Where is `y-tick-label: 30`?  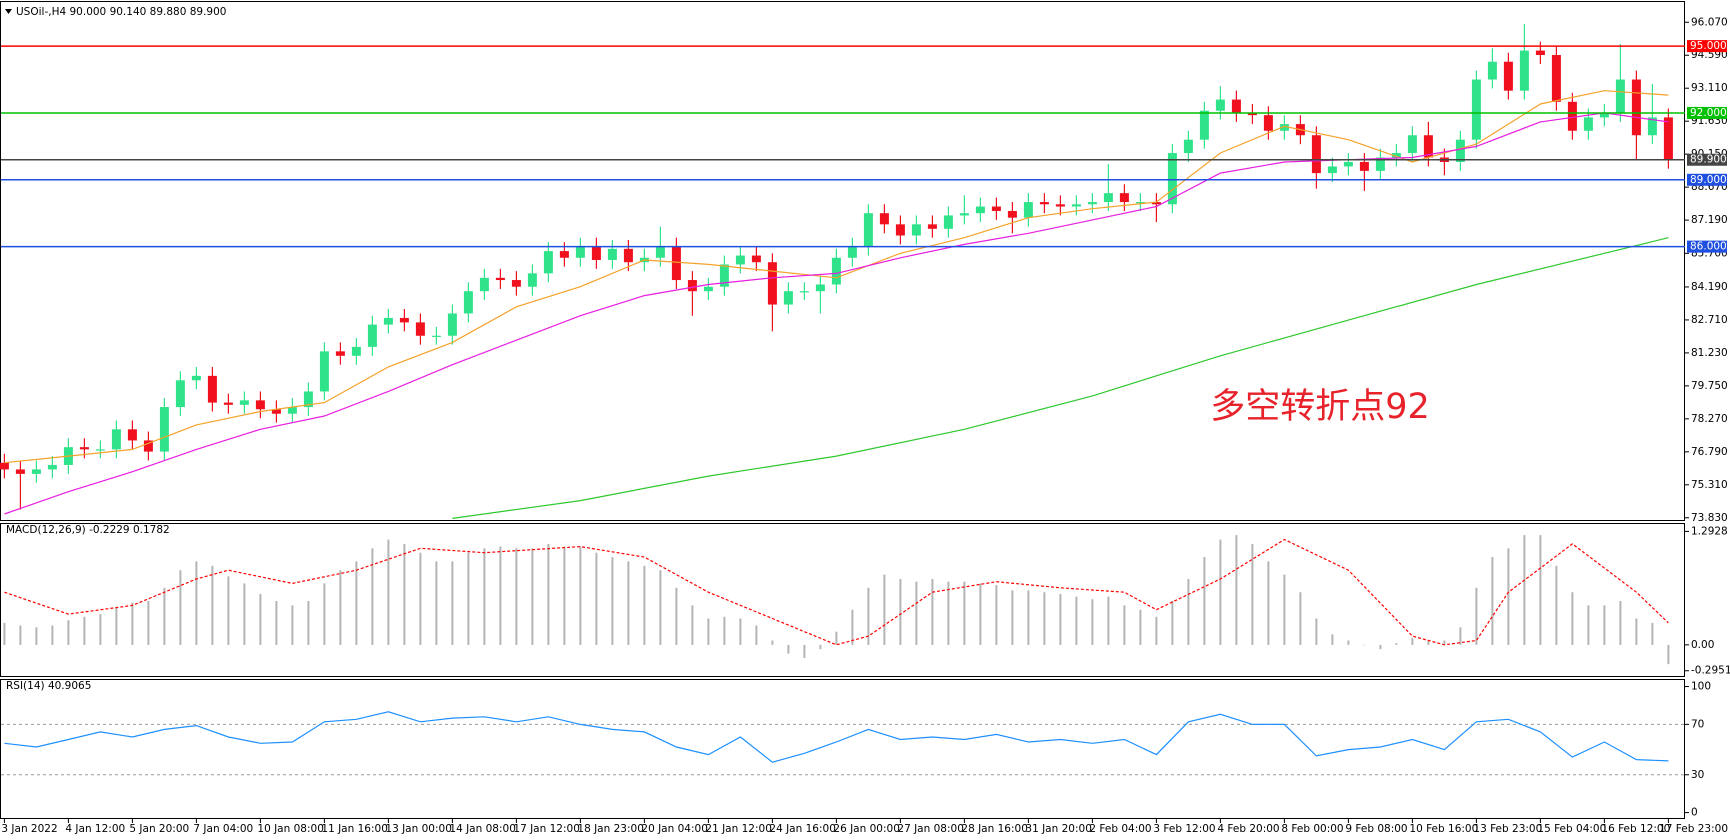 y-tick-label: 30 is located at coordinates (1697, 775).